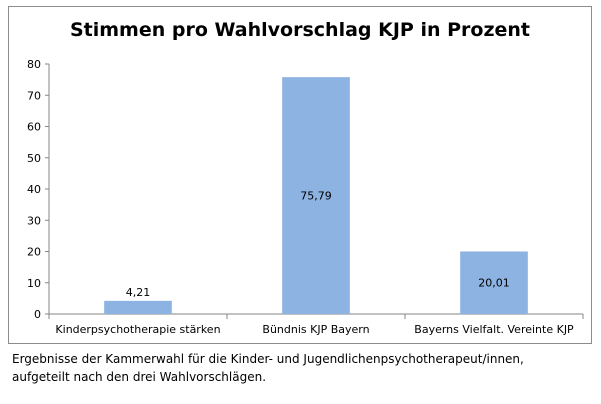 This screenshot has height=404, width=601. I want to click on y-tick-label: 80, so click(34, 64).